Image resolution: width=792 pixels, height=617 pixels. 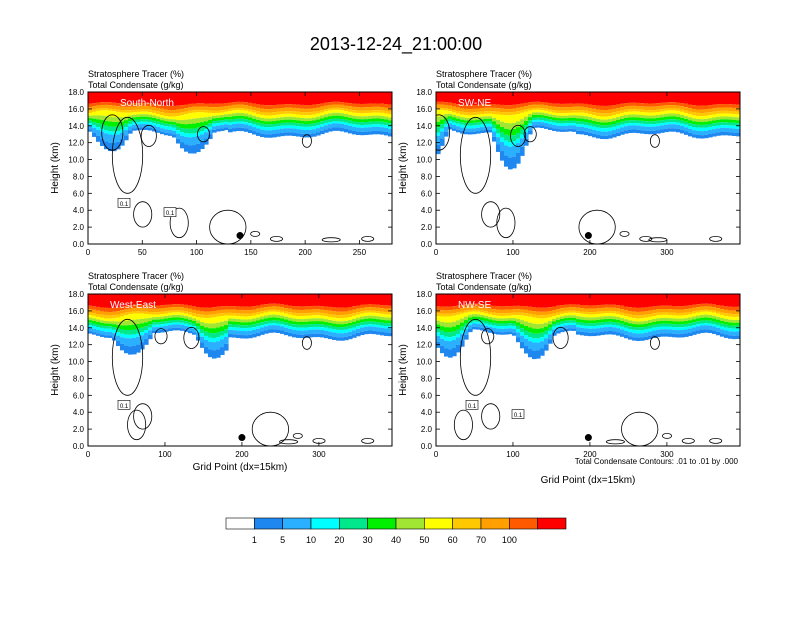 What do you see at coordinates (368, 540) in the screenshot?
I see `colorbar-label: 30` at bounding box center [368, 540].